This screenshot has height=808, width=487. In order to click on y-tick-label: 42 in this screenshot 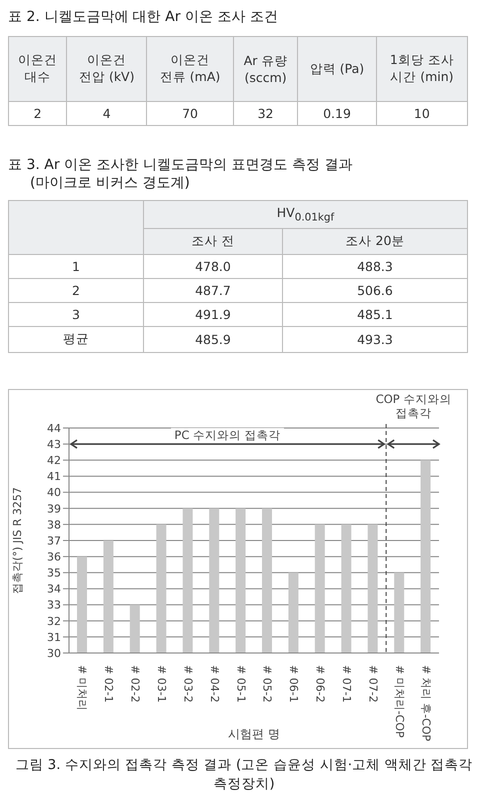, I will do `click(54, 460)`.